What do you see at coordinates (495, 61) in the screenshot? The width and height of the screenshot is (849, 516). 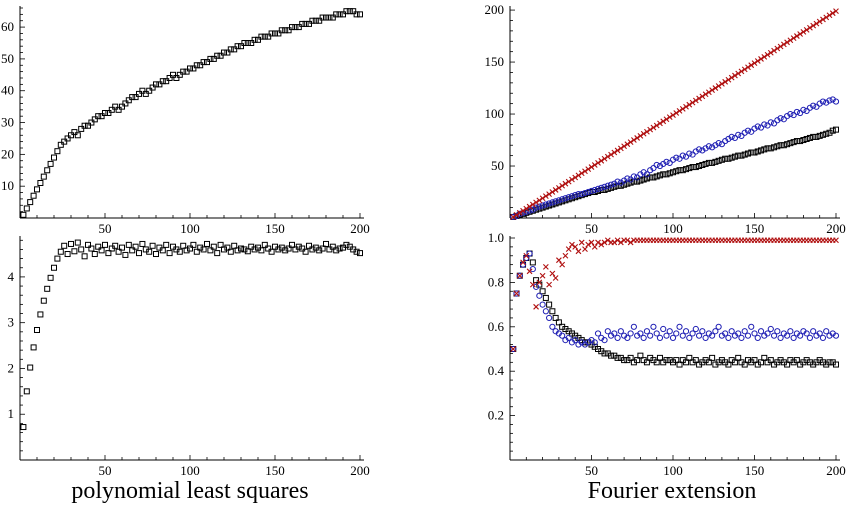 I see `y-tick-label: 150` at bounding box center [495, 61].